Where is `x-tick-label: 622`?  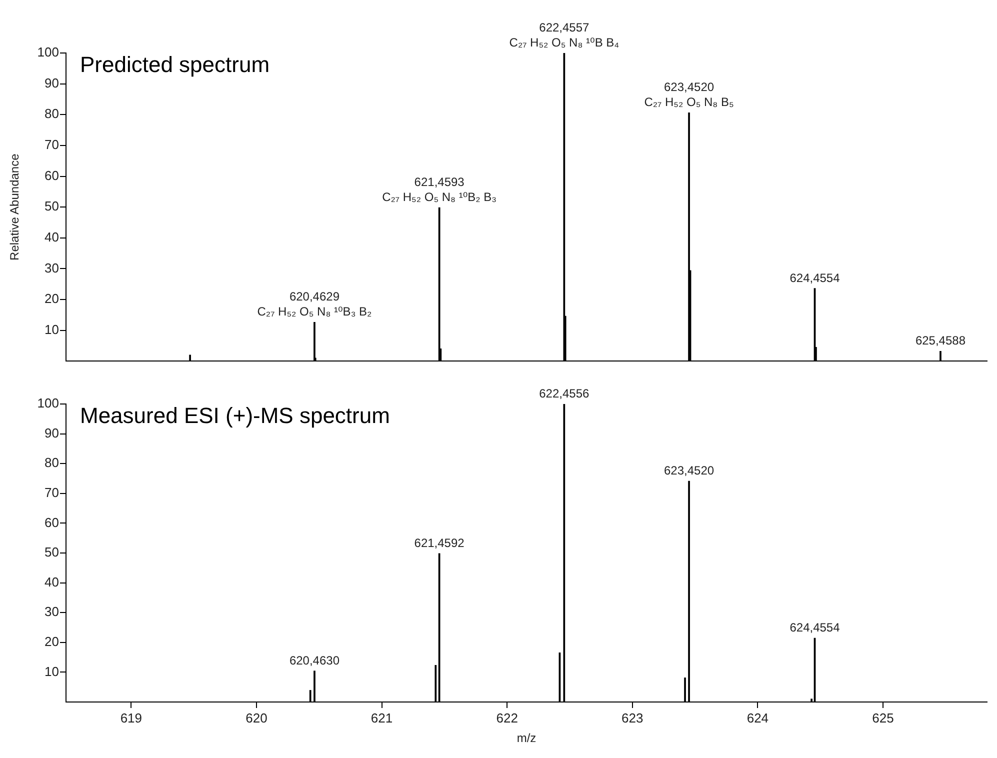 x-tick-label: 622 is located at coordinates (507, 718).